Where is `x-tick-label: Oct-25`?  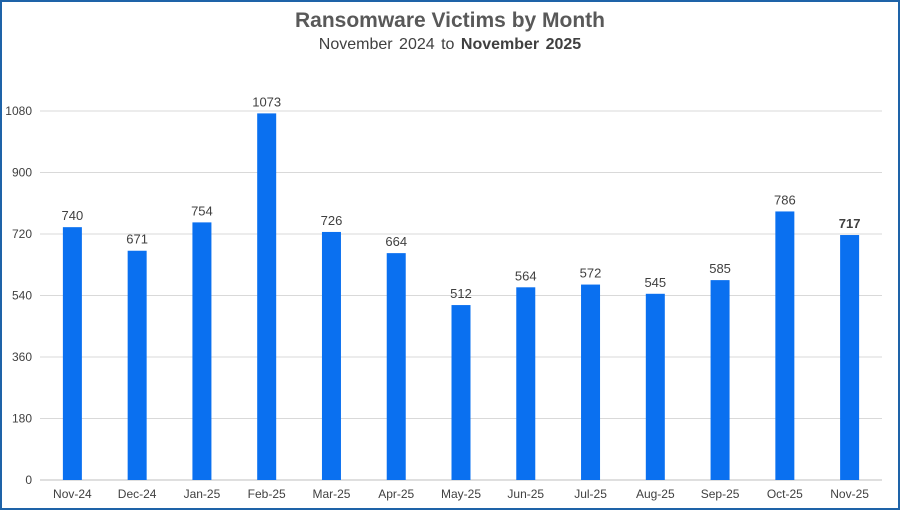
x-tick-label: Oct-25 is located at coordinates (785, 494).